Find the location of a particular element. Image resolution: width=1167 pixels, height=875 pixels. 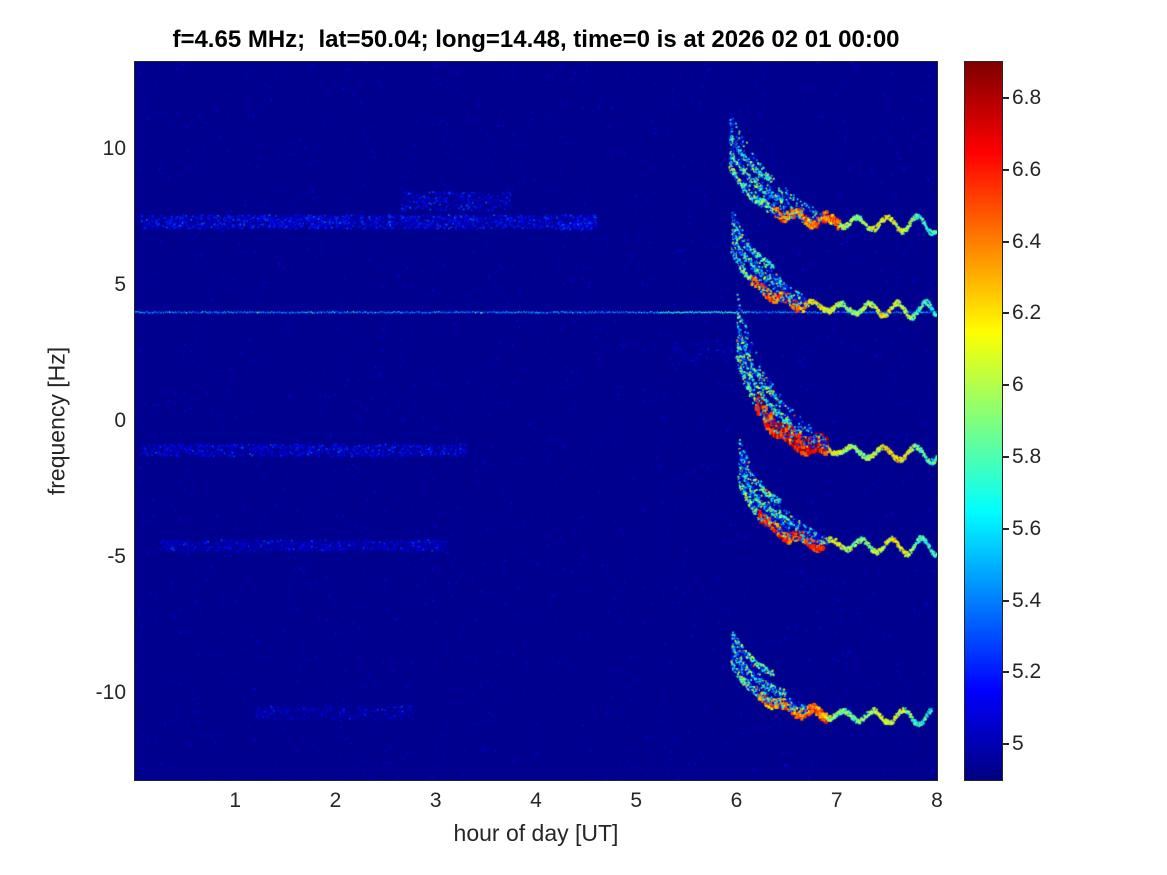

x-tick-label: 8 is located at coordinates (937, 800).